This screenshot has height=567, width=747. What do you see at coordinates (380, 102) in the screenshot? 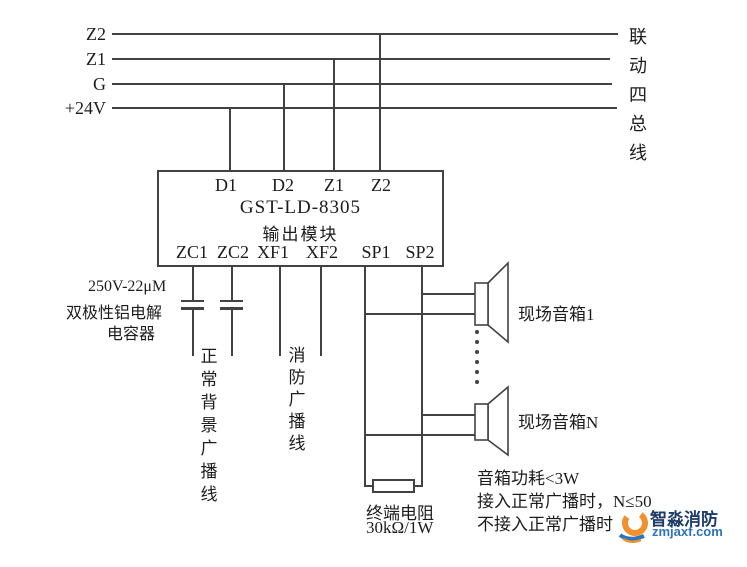
I see `wire-drop-z2` at bounding box center [380, 102].